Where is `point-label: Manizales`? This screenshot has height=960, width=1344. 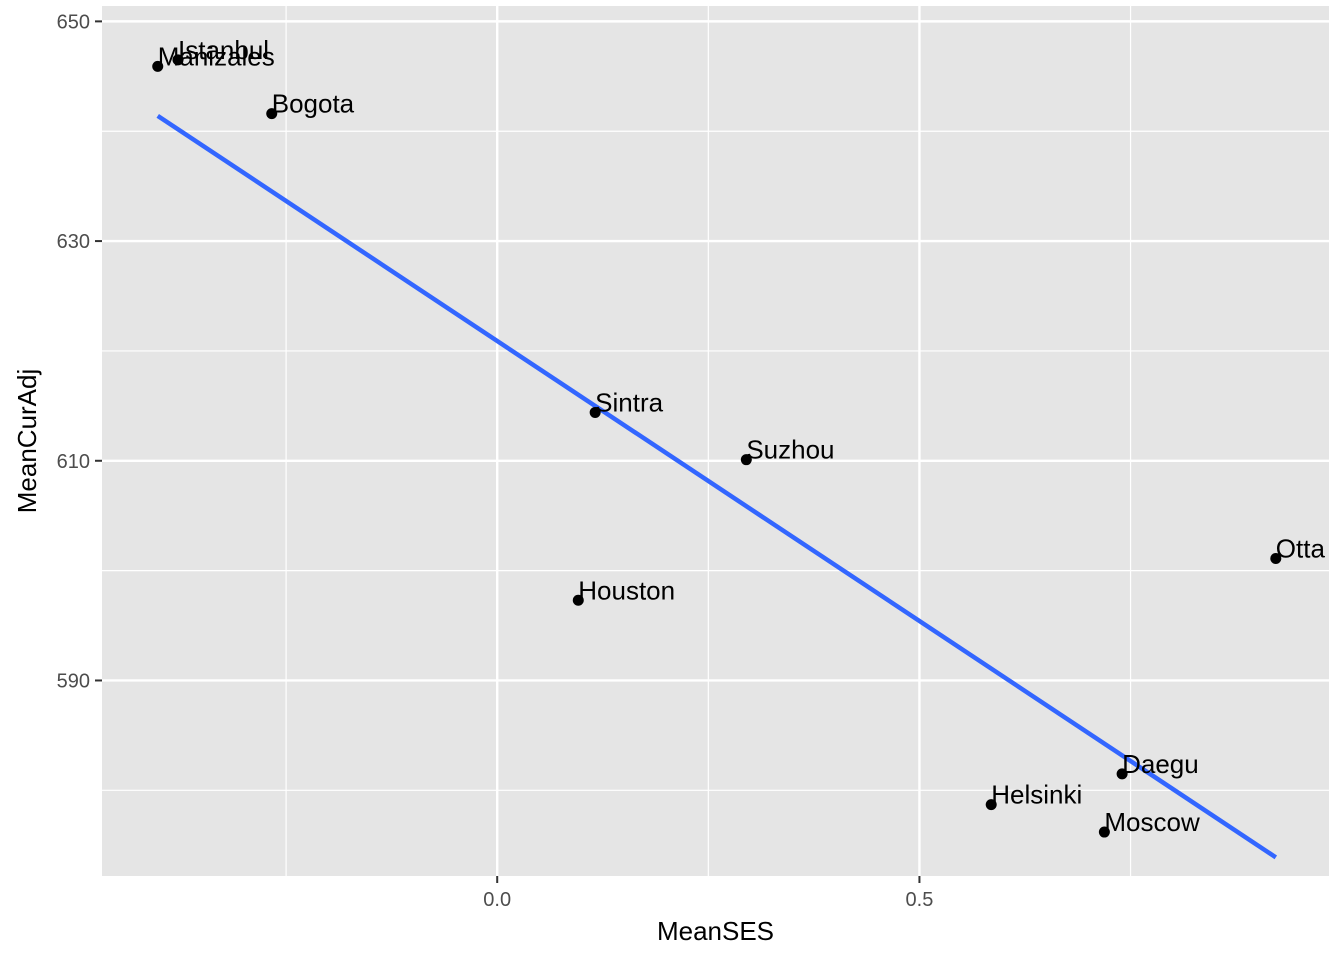 point-label: Manizales is located at coordinates (216, 56).